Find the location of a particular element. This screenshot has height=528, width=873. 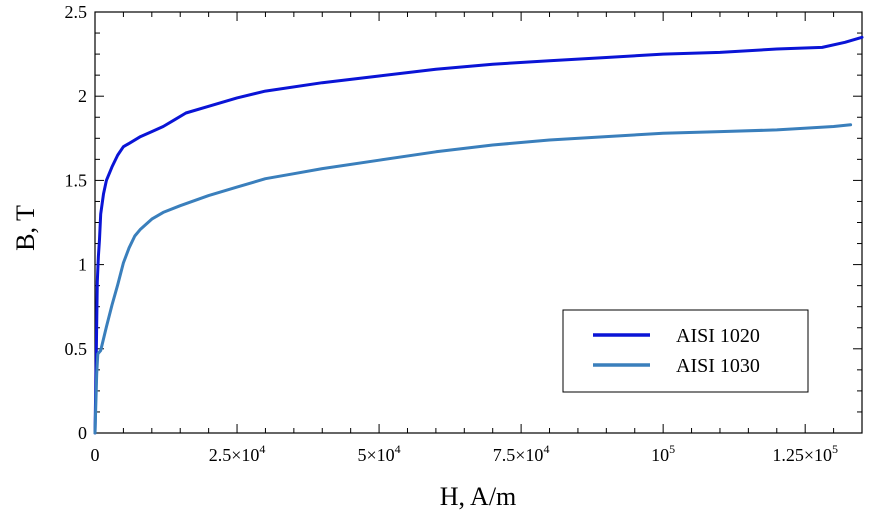

y-tick-label: 2 is located at coordinates (82, 96).